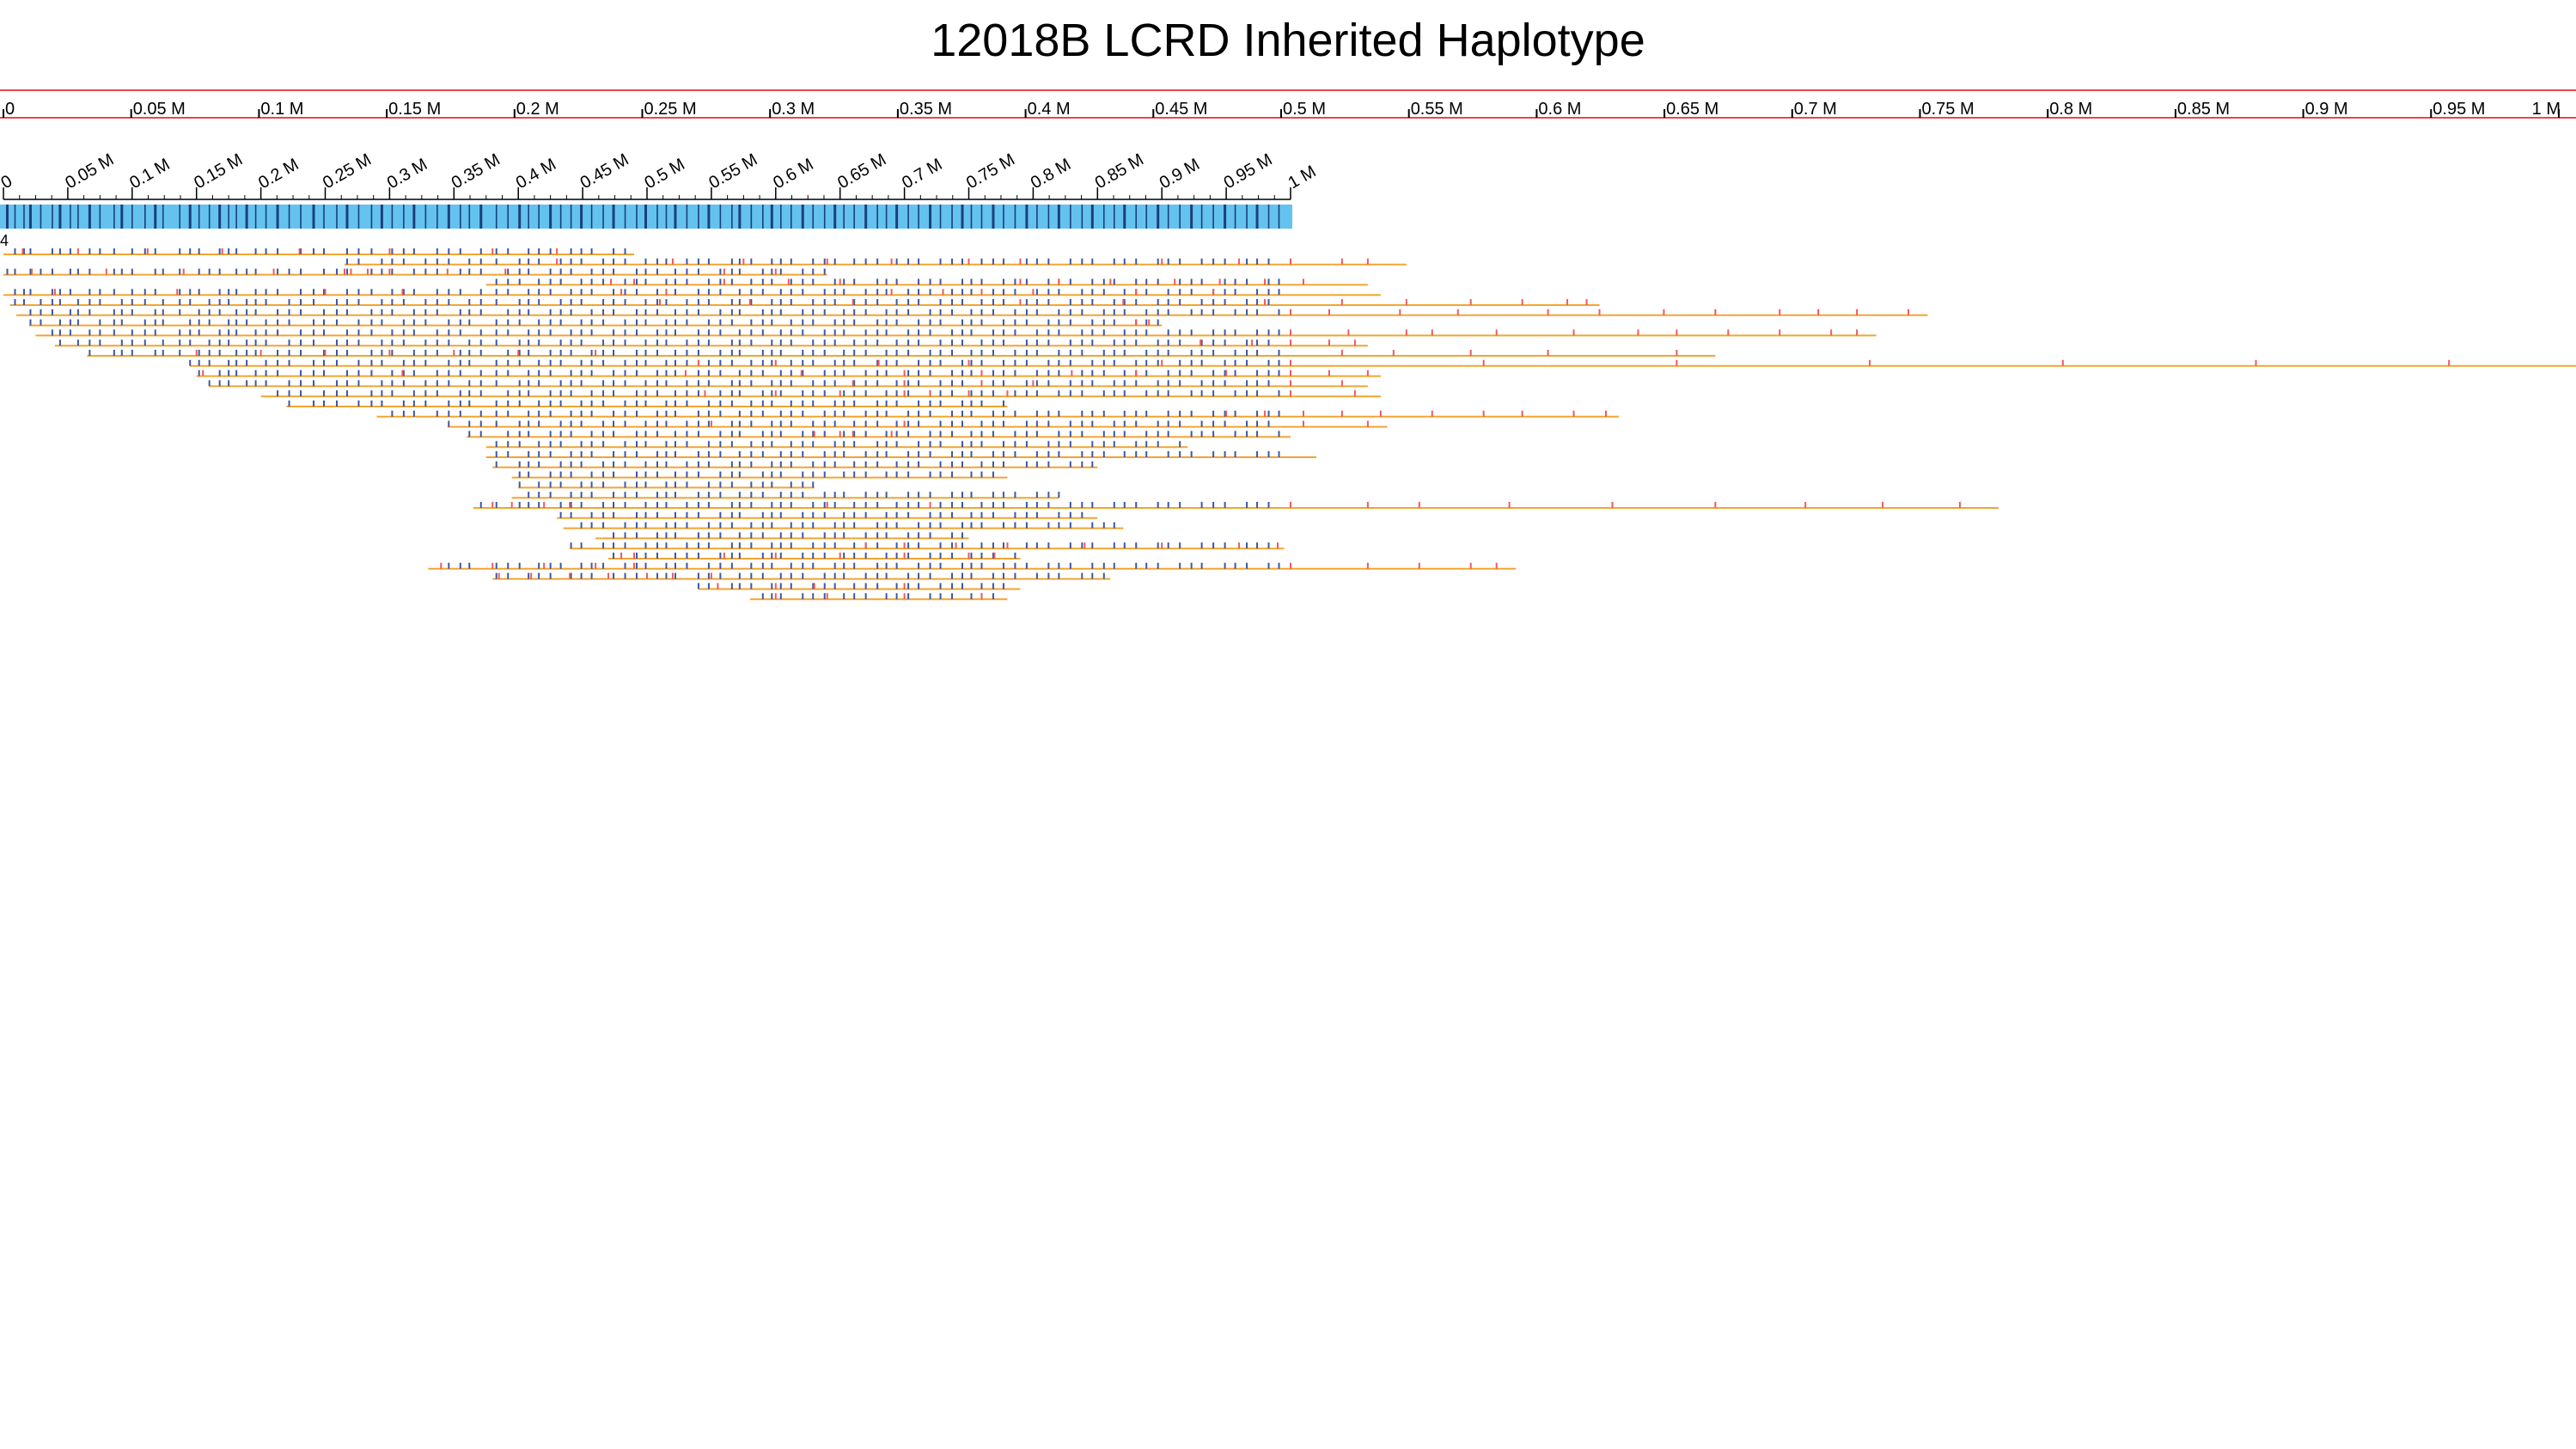  What do you see at coordinates (990, 171) in the screenshot?
I see `detail-tick-label: 0.75 M` at bounding box center [990, 171].